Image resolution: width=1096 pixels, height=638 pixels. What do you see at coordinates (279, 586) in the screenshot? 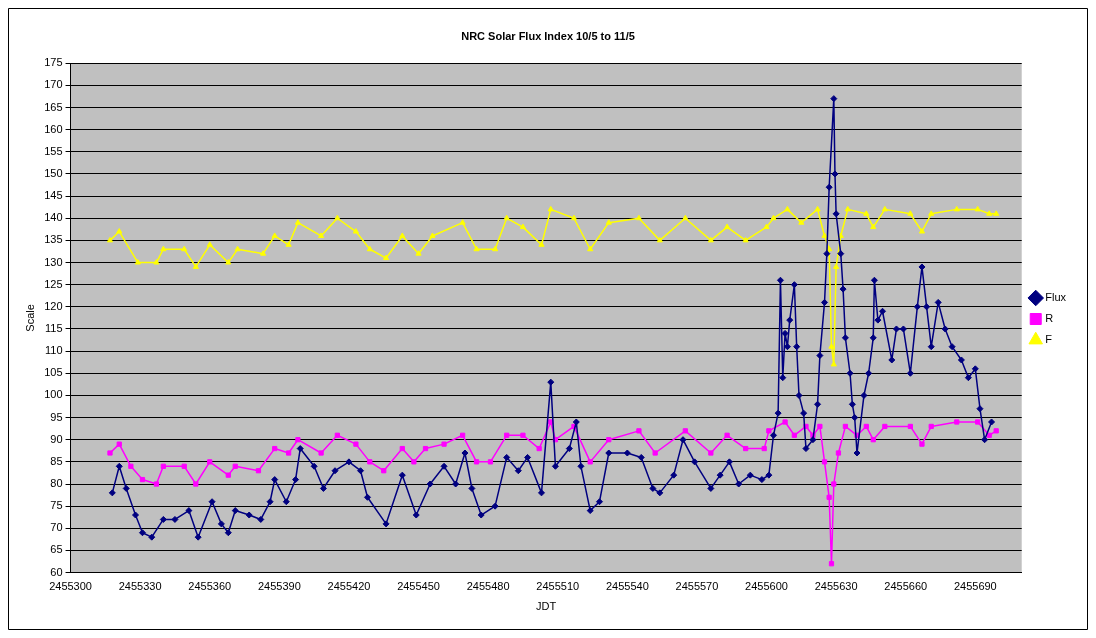
I see `x-tick-label: 2455390` at bounding box center [279, 586].